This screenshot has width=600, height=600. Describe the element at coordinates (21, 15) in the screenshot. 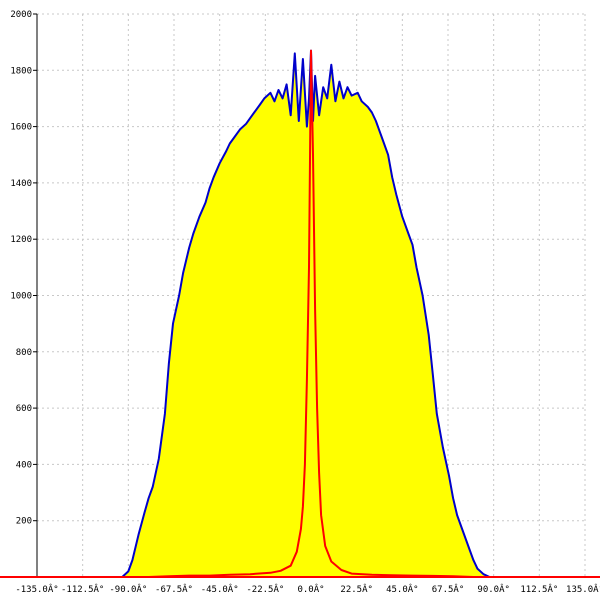

I see `y-tick-label: 2000` at that location.